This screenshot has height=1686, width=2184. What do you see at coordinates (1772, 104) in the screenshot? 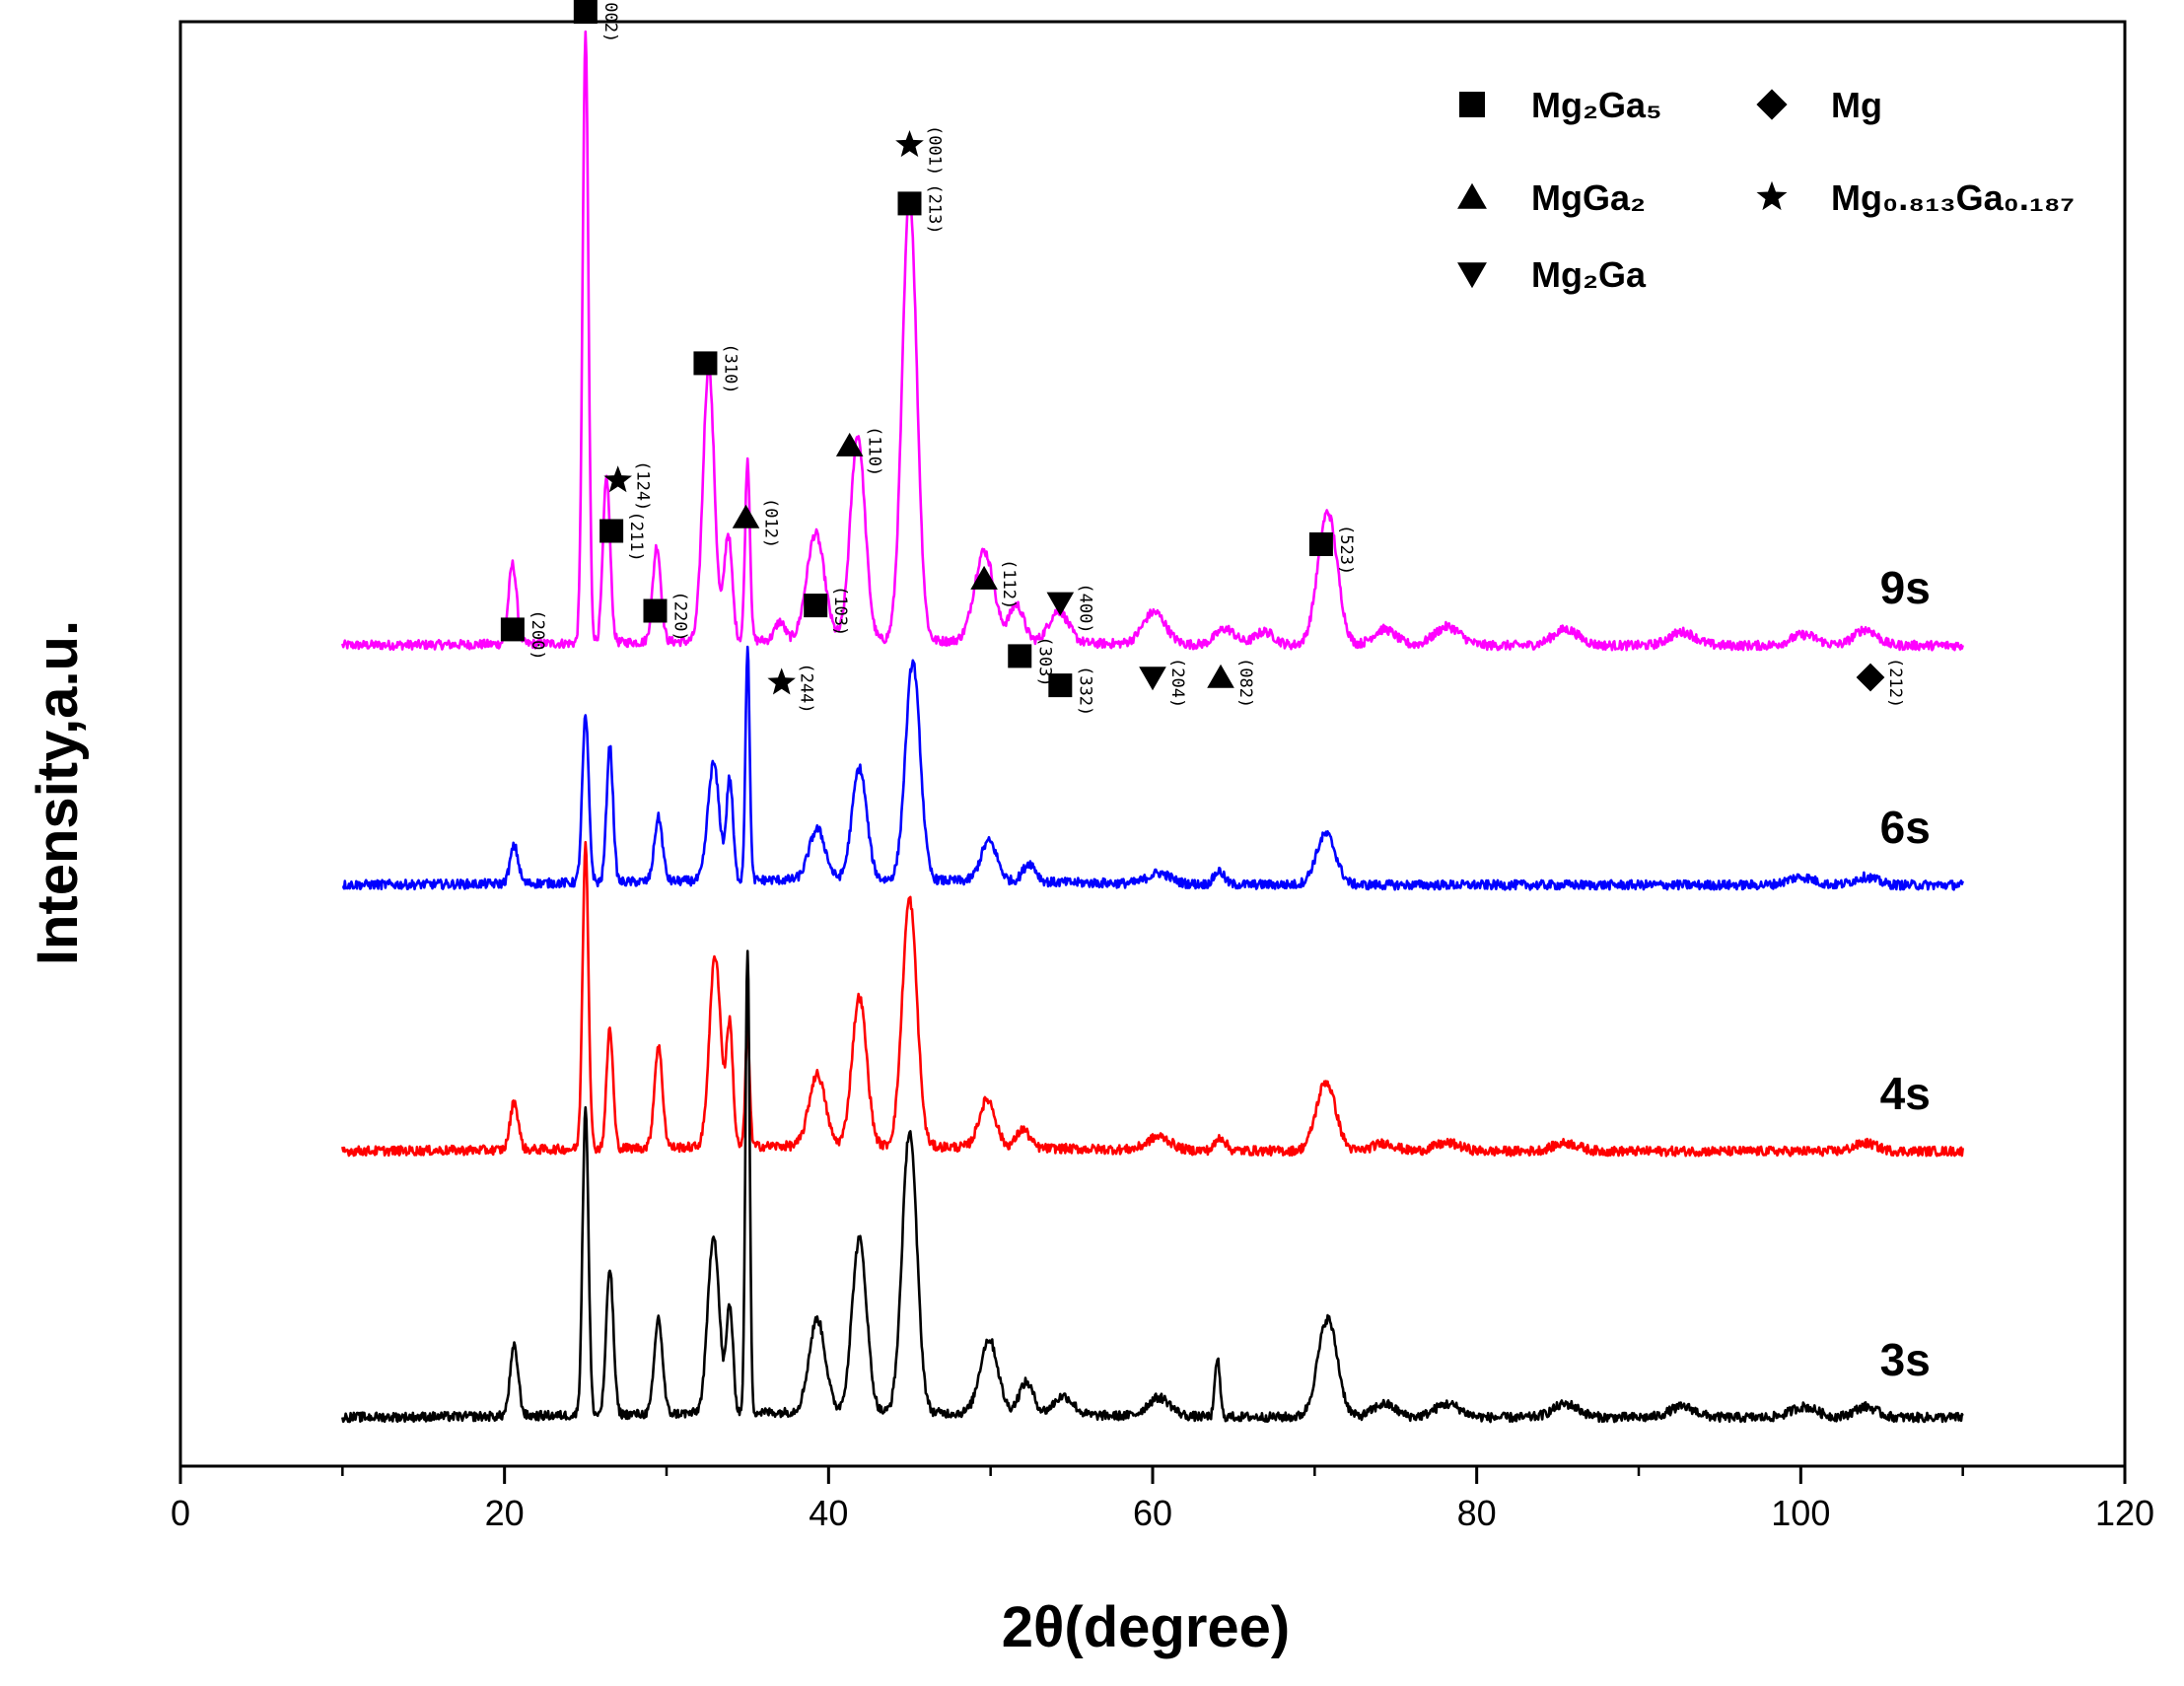
I see `legend-symbol-diamond` at bounding box center [1772, 104].